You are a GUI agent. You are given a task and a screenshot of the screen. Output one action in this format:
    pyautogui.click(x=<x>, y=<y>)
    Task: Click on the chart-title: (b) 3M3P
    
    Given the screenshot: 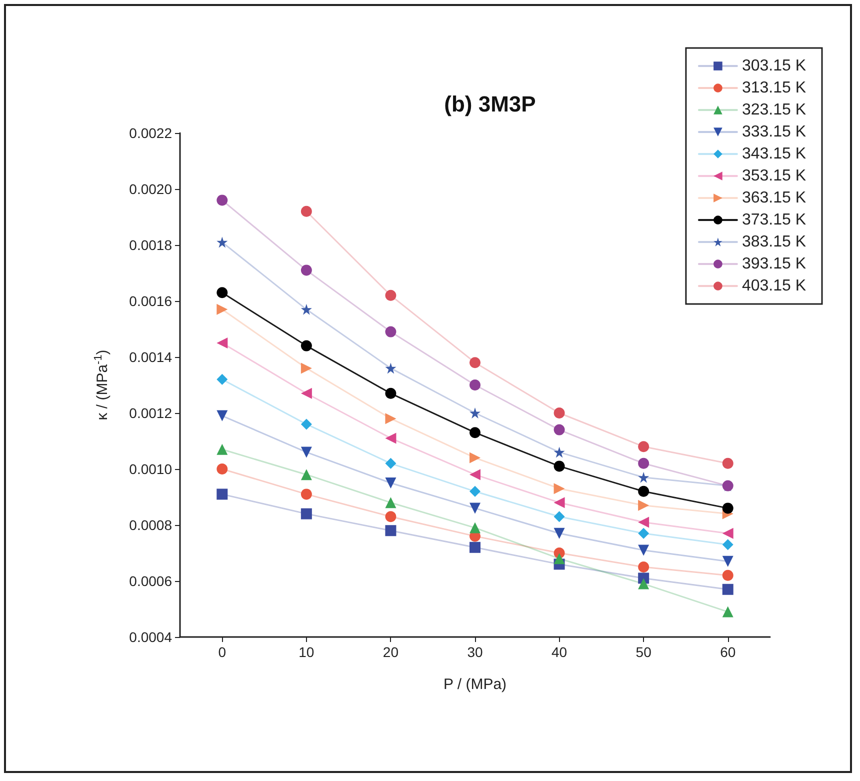 What is the action you would take?
    pyautogui.click(x=490, y=104)
    